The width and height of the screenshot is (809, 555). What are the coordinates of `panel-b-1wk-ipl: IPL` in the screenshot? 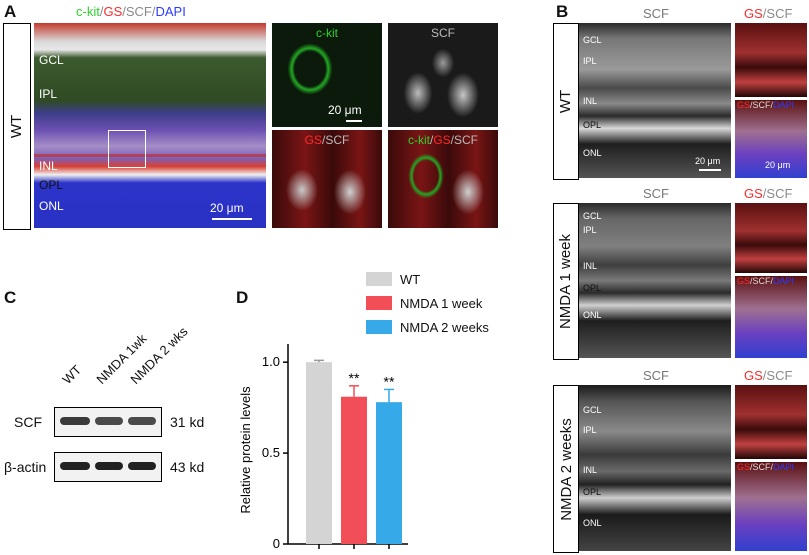 It's located at (590, 230).